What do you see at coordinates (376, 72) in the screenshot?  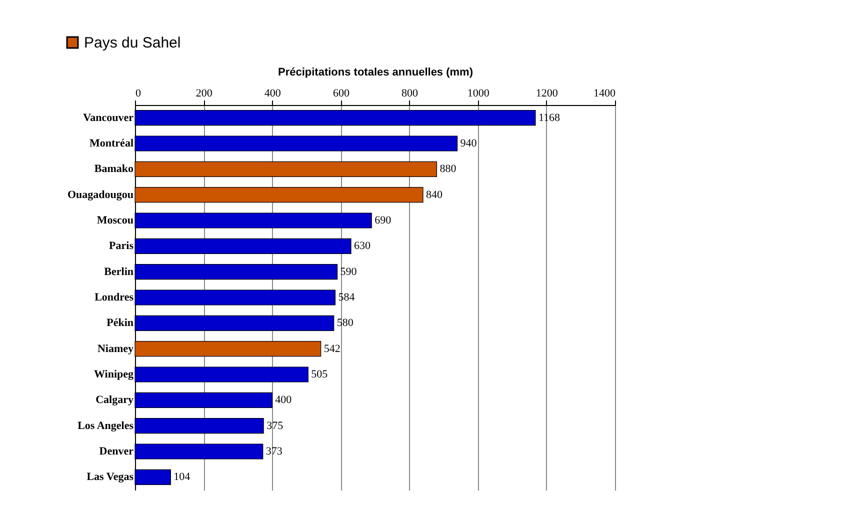 I see `x-axis-title: Précipitations totales annuelles (mm)` at bounding box center [376, 72].